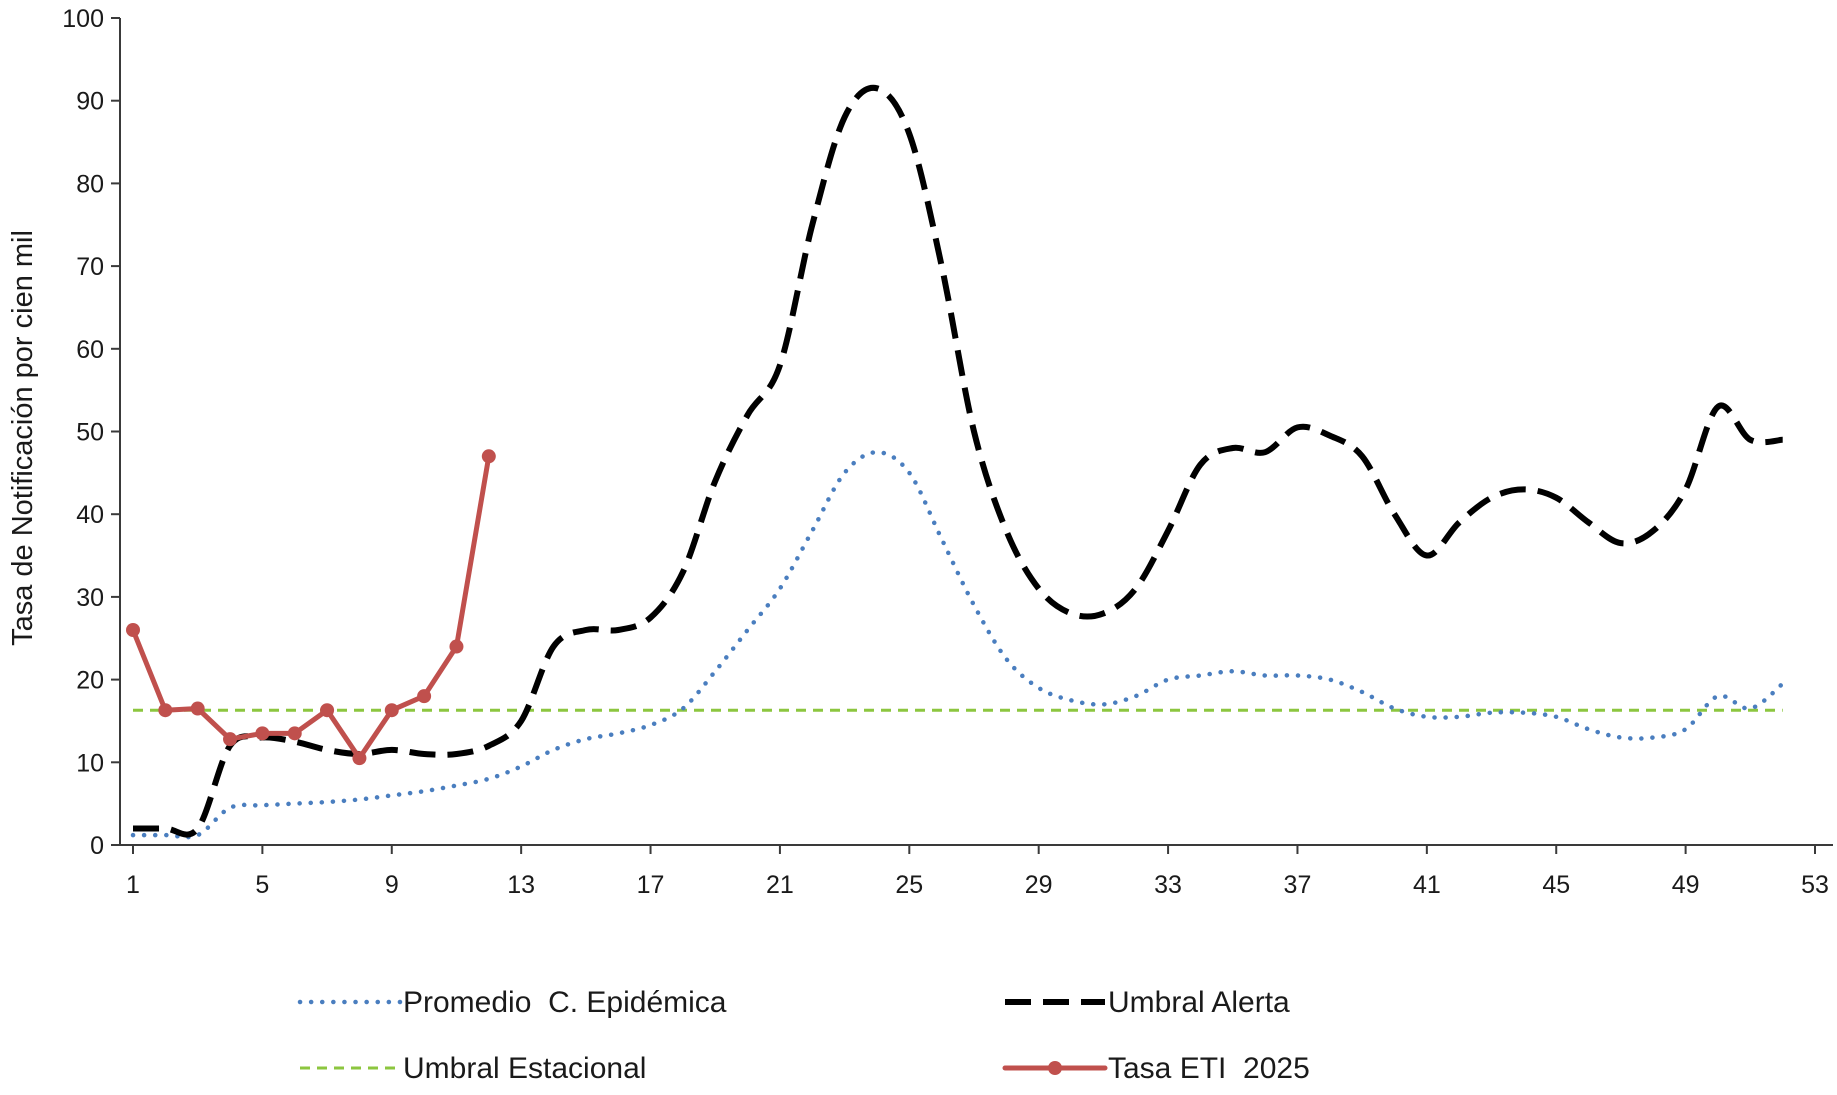 The width and height of the screenshot is (1837, 1095). Describe the element at coordinates (23, 438) in the screenshot. I see `y-axis-title: Tasa de Notificación por cien mil` at that location.